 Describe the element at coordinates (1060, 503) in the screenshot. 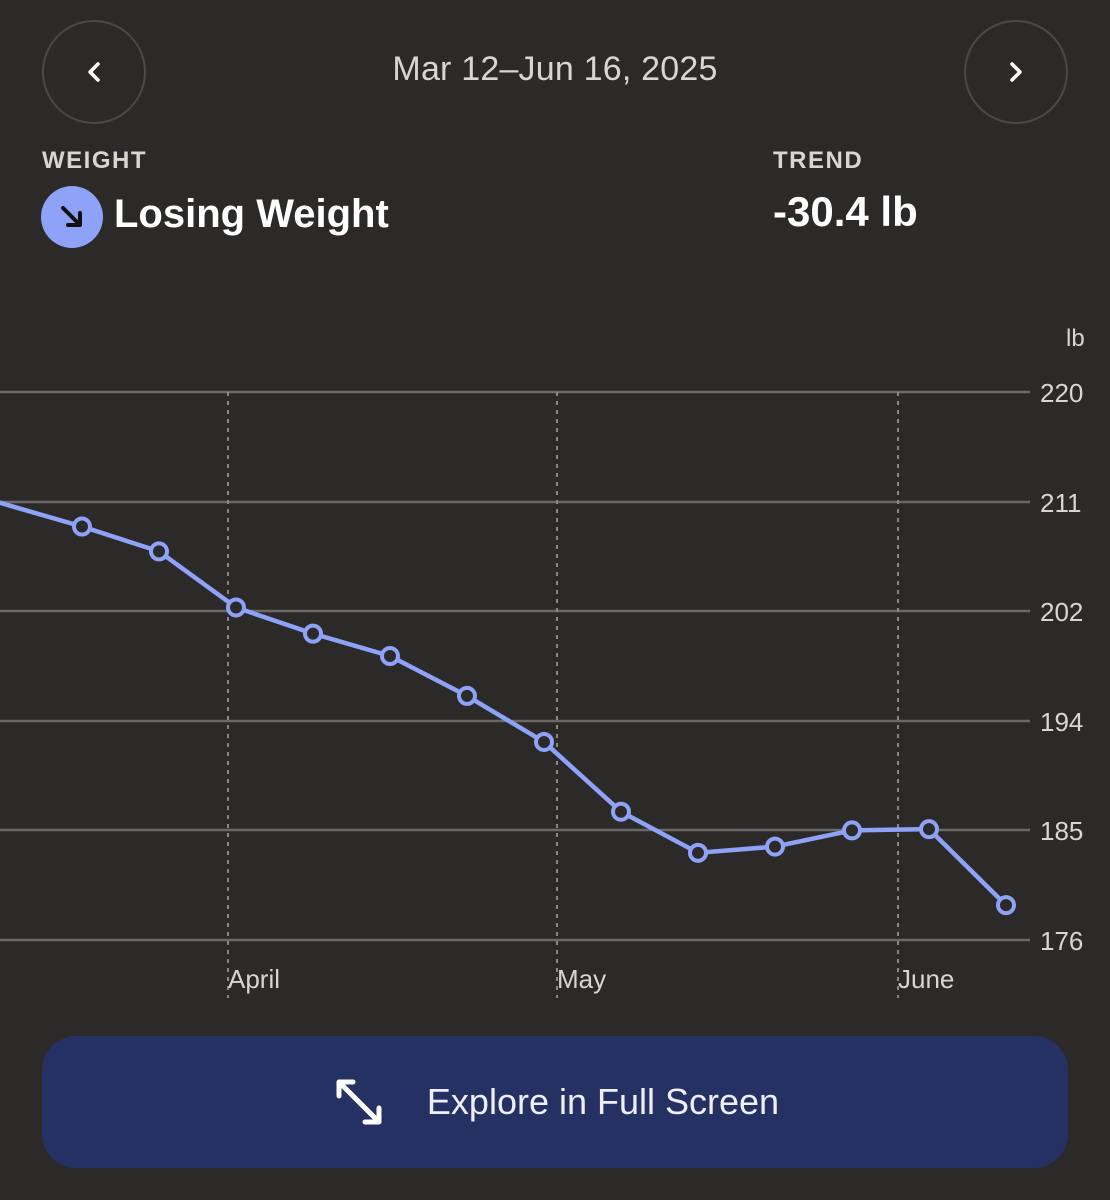

I see `y-tick-label: 211` at that location.